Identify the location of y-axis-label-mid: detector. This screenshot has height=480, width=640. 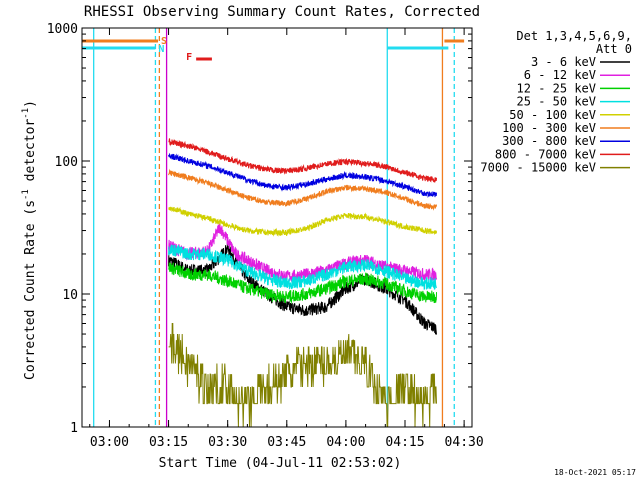
(30, 154).